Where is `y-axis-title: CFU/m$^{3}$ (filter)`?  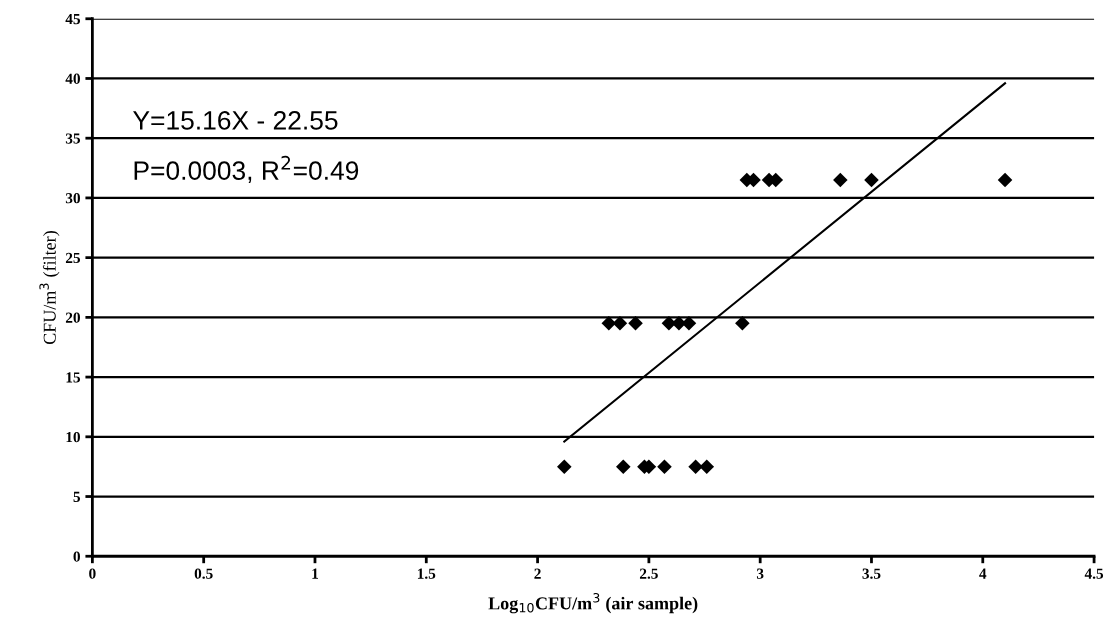
y-axis-title: CFU/m$^{3}$ (filter) is located at coordinates (49, 288).